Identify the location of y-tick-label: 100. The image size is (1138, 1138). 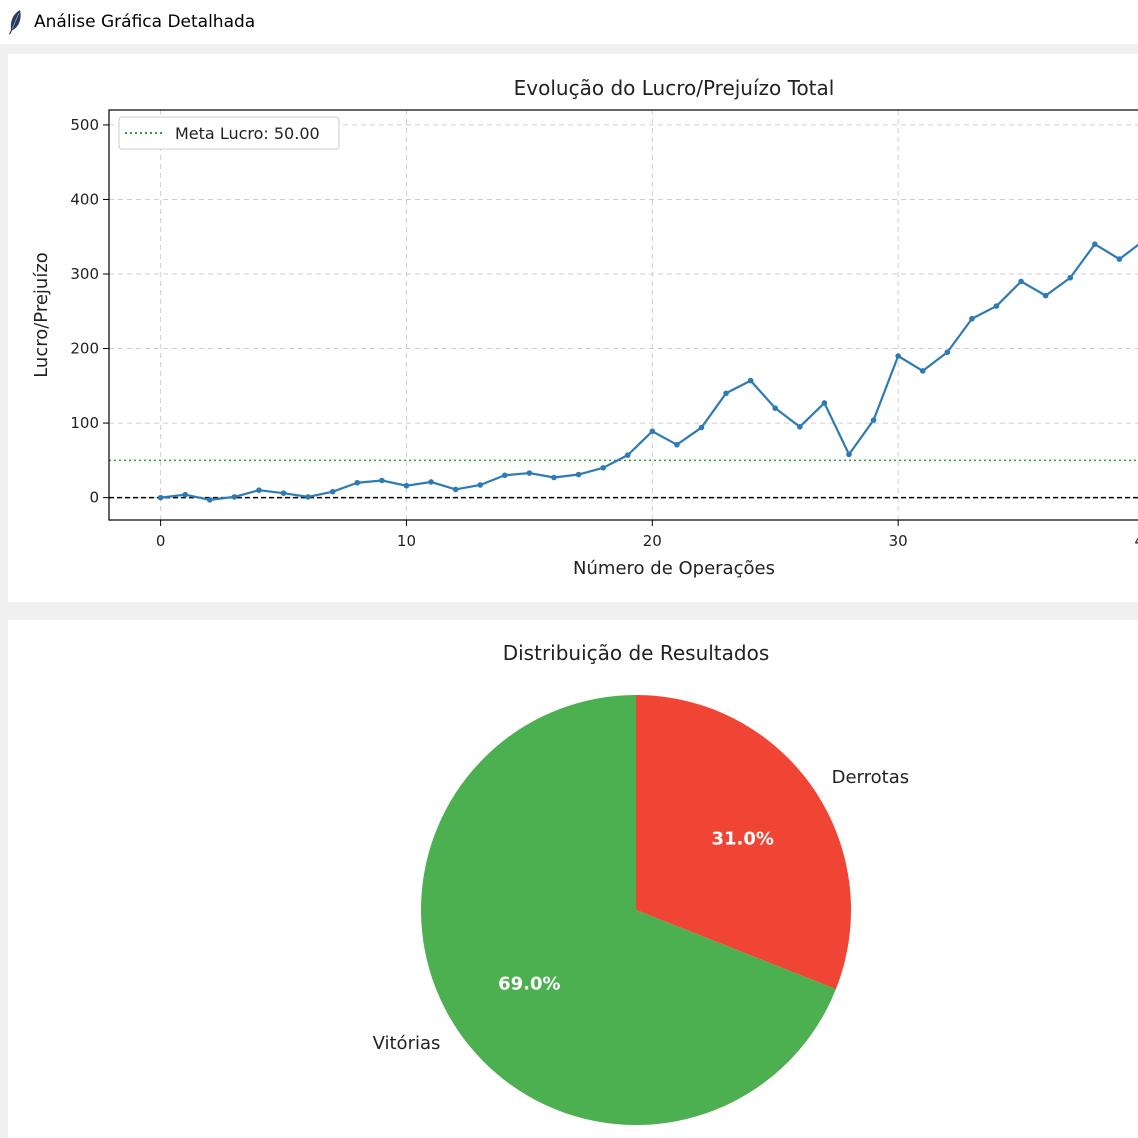
(84, 423).